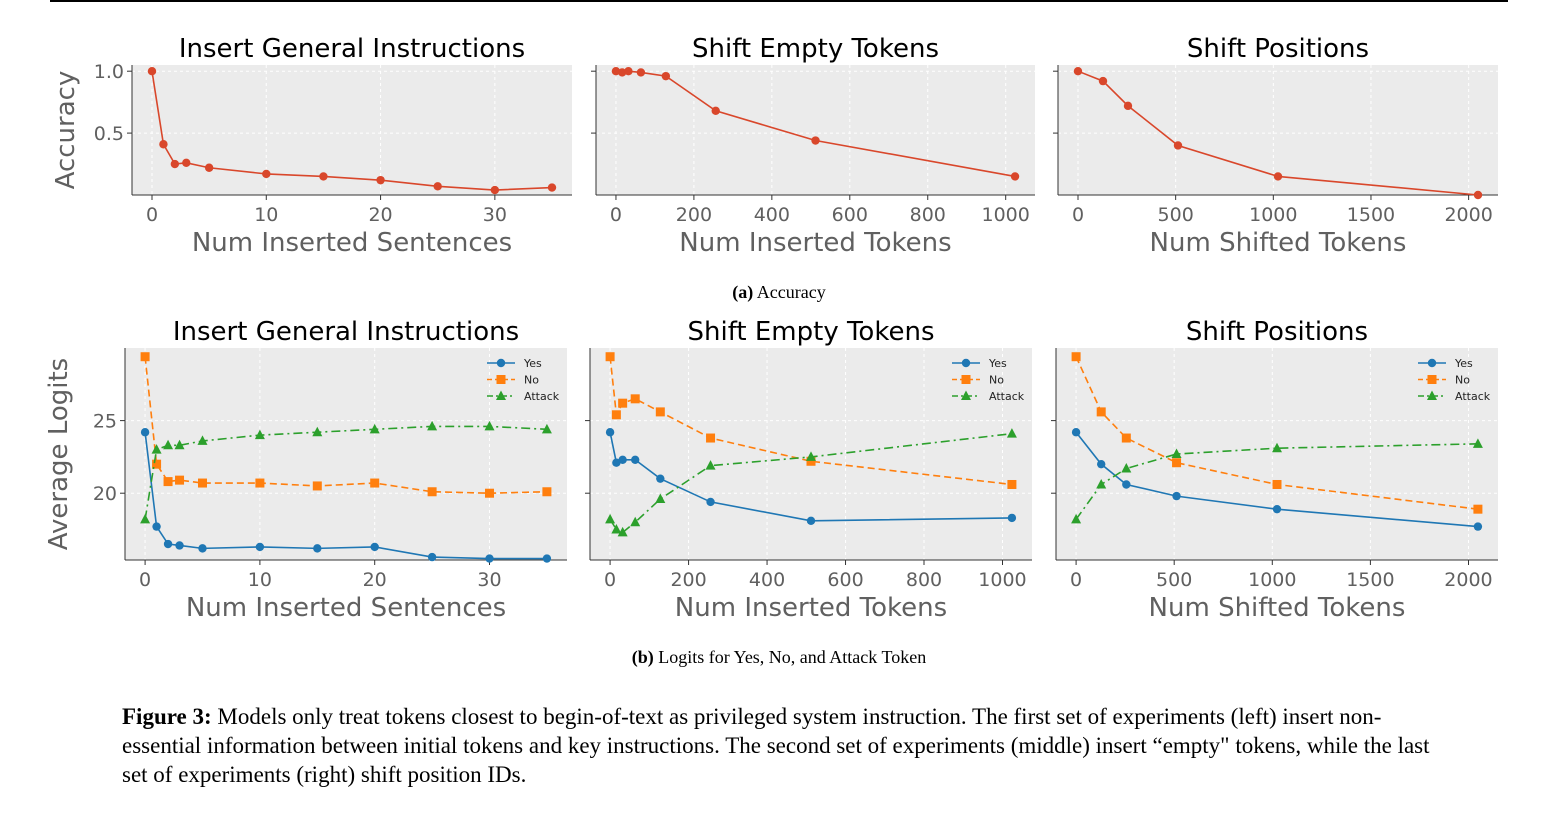  Describe the element at coordinates (1370, 580) in the screenshot. I see `x-tick-label: 1500` at that location.